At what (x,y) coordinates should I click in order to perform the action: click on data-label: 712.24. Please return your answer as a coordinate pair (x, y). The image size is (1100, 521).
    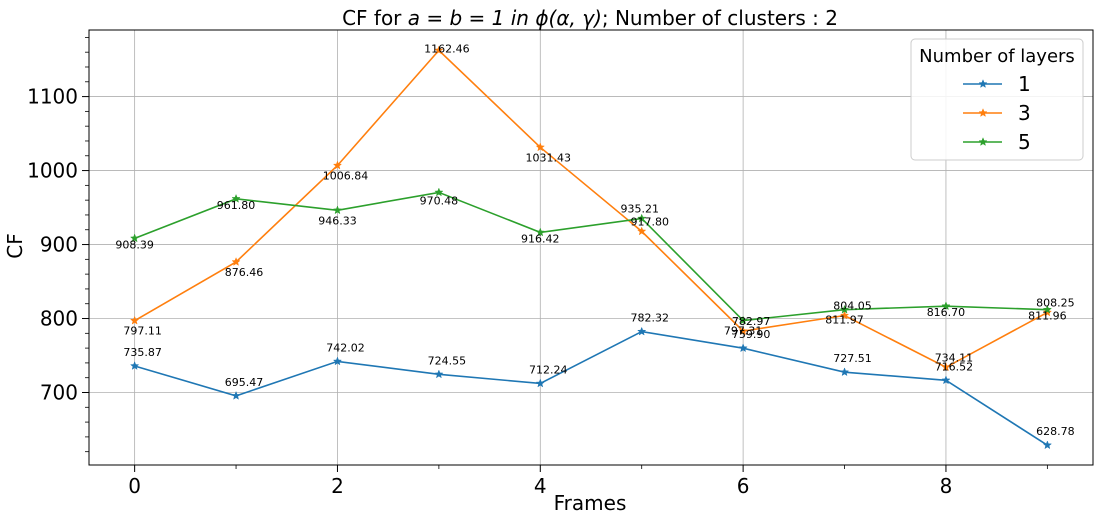
    Looking at the image, I should click on (548, 369).